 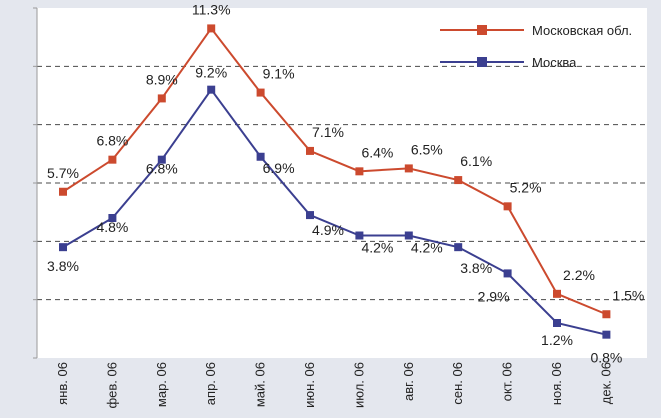 What do you see at coordinates (260, 384) in the screenshot?
I see `x-tick-label: май. 06` at bounding box center [260, 384].